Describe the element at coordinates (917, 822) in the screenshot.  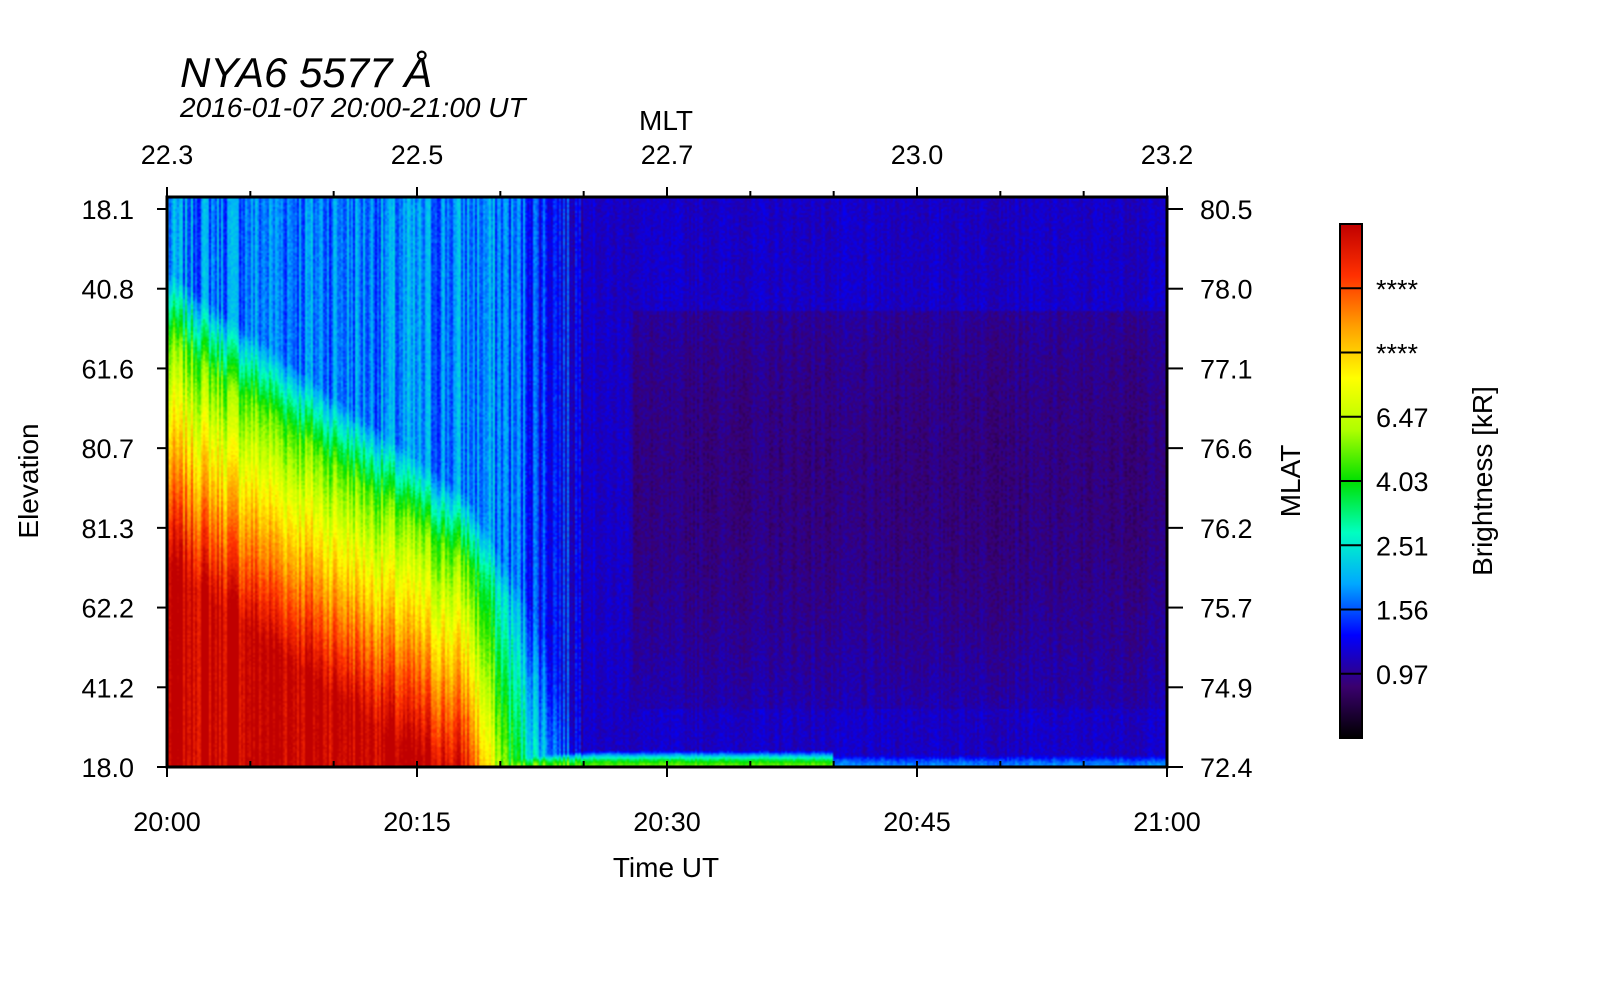
I see `x-tick-label: 20:45` at that location.